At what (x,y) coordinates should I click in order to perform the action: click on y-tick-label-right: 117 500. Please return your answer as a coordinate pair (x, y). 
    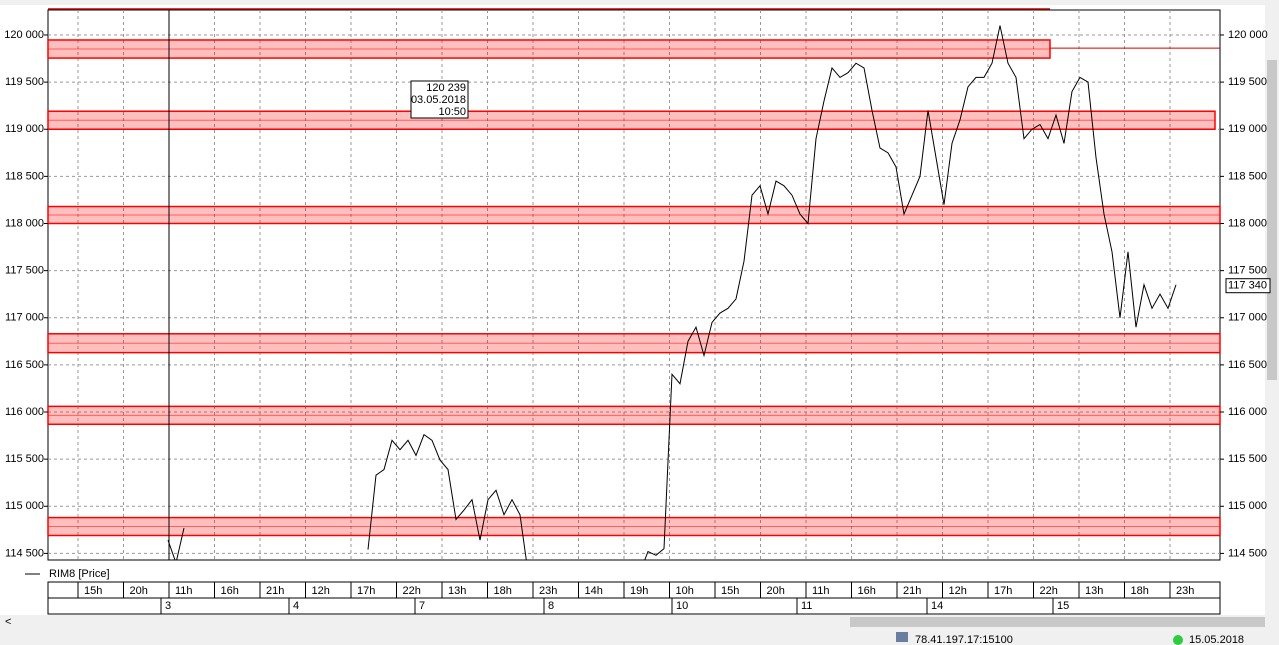
    Looking at the image, I should click on (1247, 271).